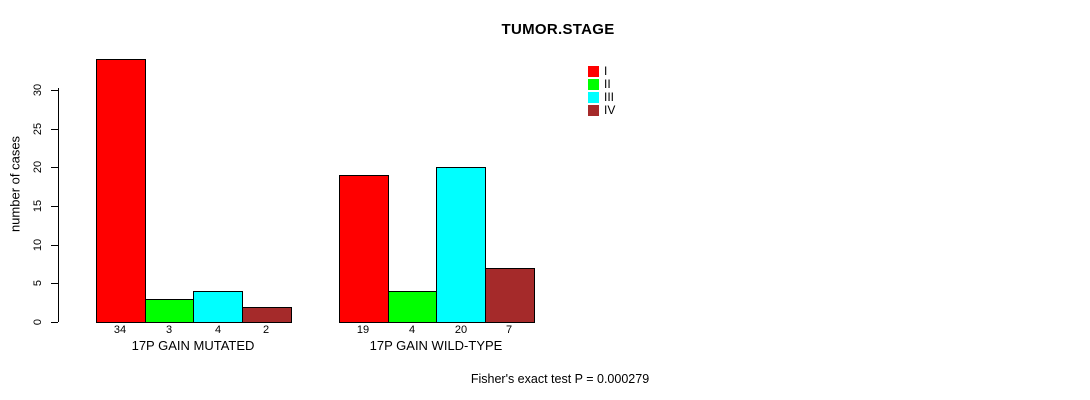 Image resolution: width=1090 pixels, height=400 pixels. Describe the element at coordinates (58, 205) in the screenshot. I see `y-axis-line` at that location.